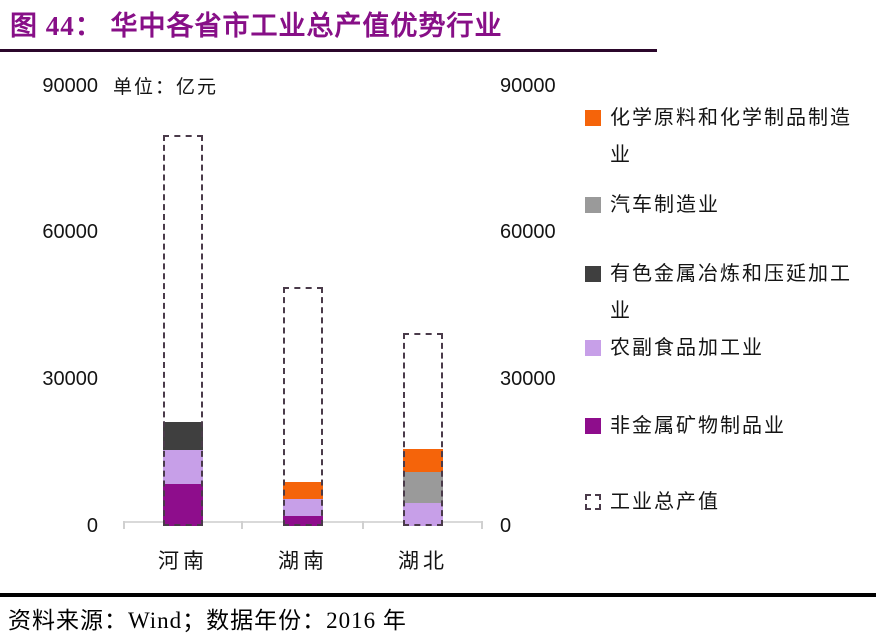 This screenshot has height=640, width=876. I want to click on legend-item-agrifood: 农副食品加工业, so click(726, 348).